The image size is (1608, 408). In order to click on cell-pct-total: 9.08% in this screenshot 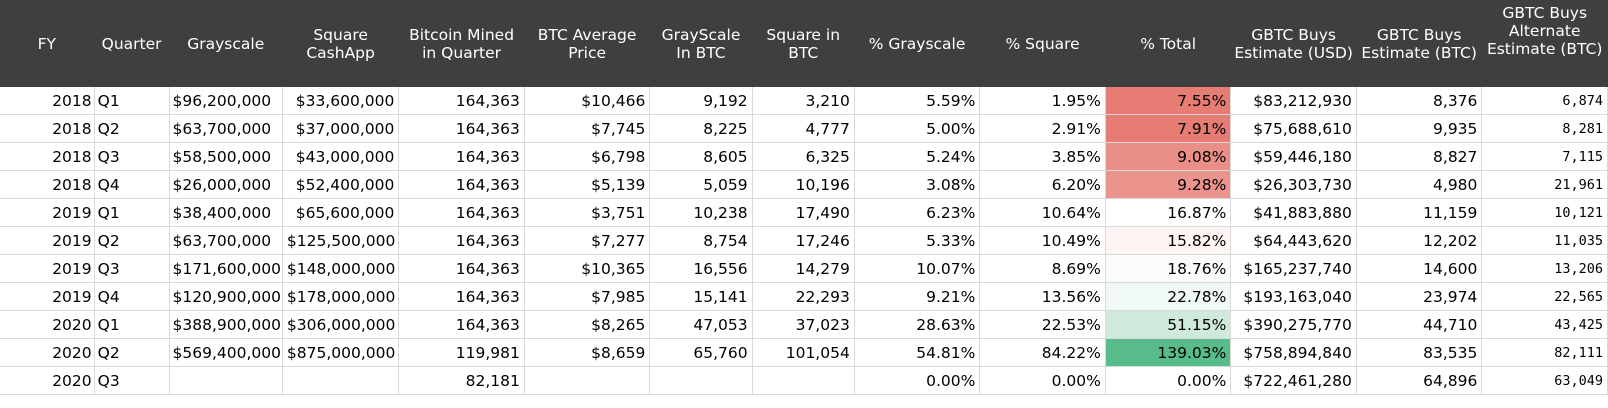, I will do `click(1168, 156)`.